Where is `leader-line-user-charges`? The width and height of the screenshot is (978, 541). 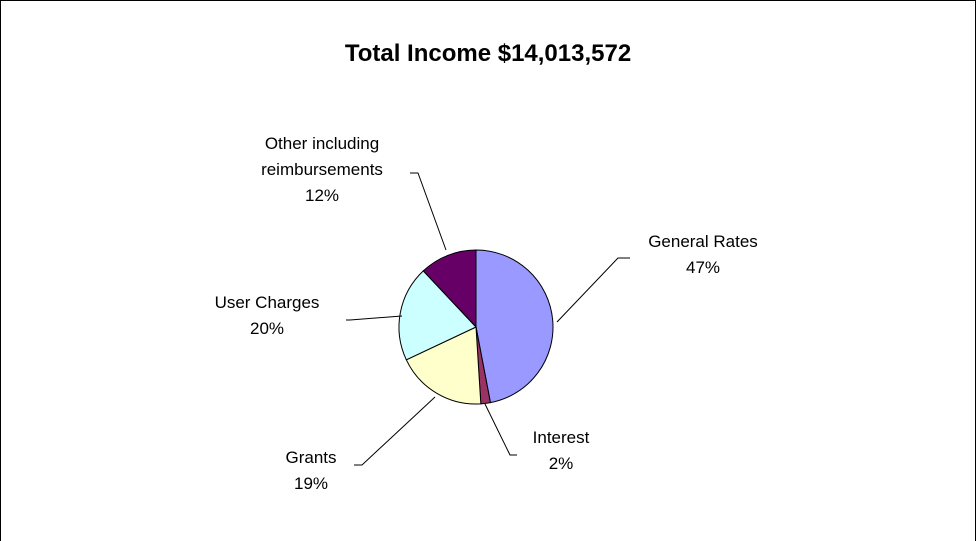
leader-line-user-charges is located at coordinates (374, 318).